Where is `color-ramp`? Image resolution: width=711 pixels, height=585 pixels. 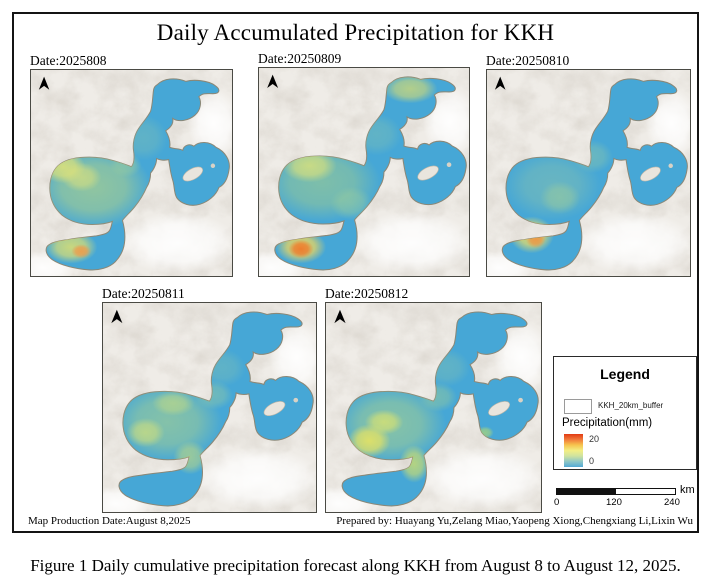
color-ramp is located at coordinates (573, 450).